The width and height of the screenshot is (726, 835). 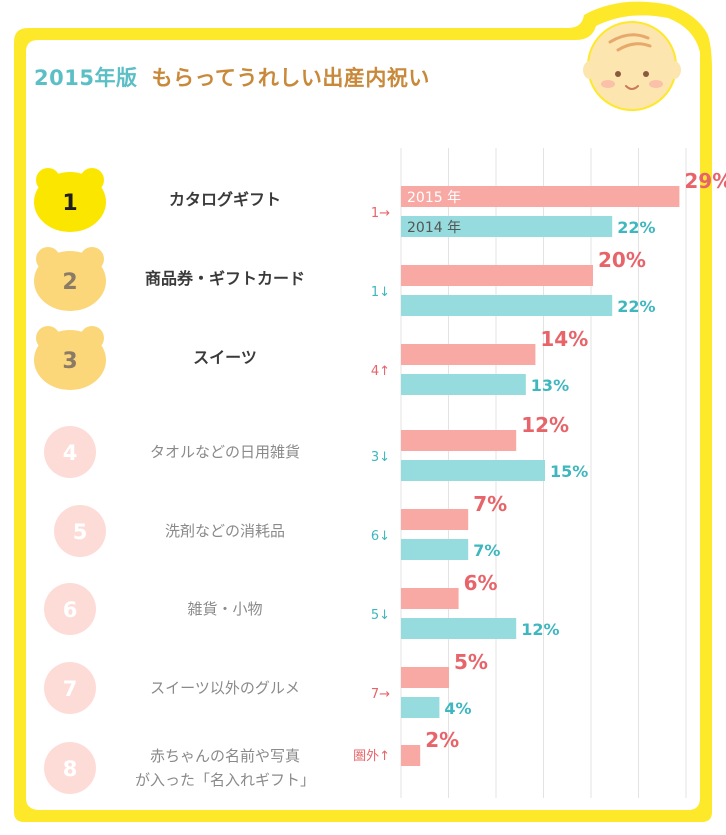 I want to click on rank-number: 1, so click(x=69, y=203).